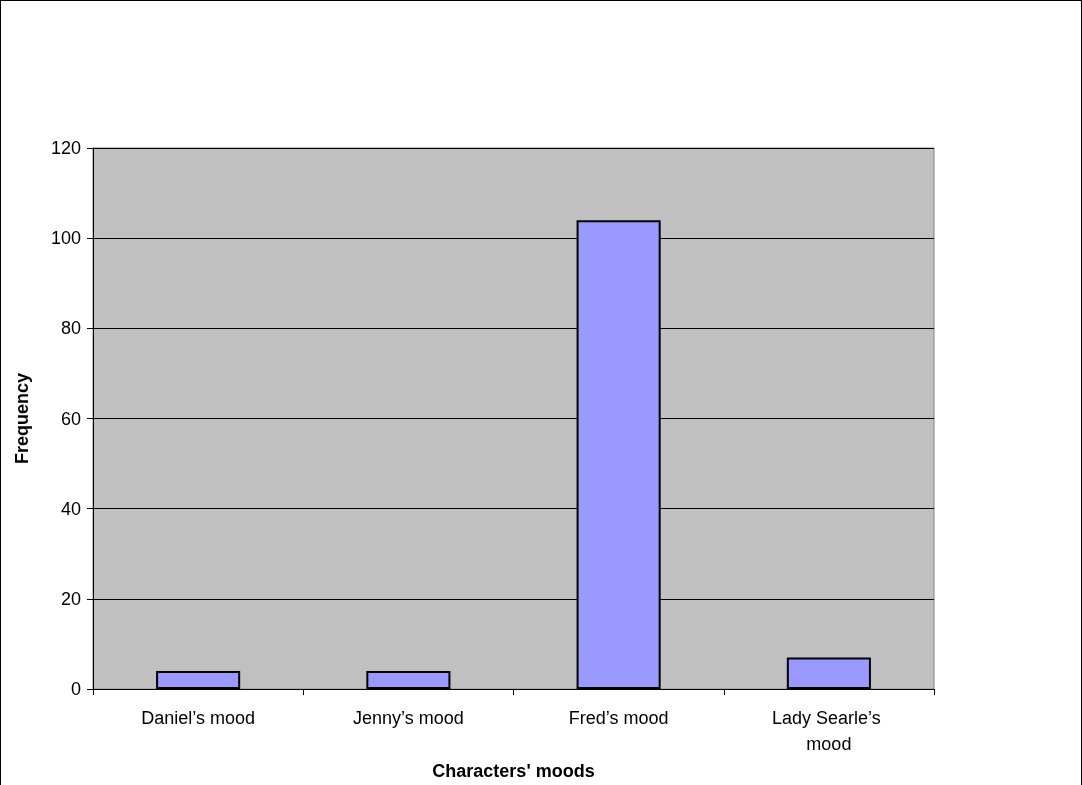 This screenshot has height=785, width=1082. I want to click on x-axis-title: Characters' moods, so click(513, 771).